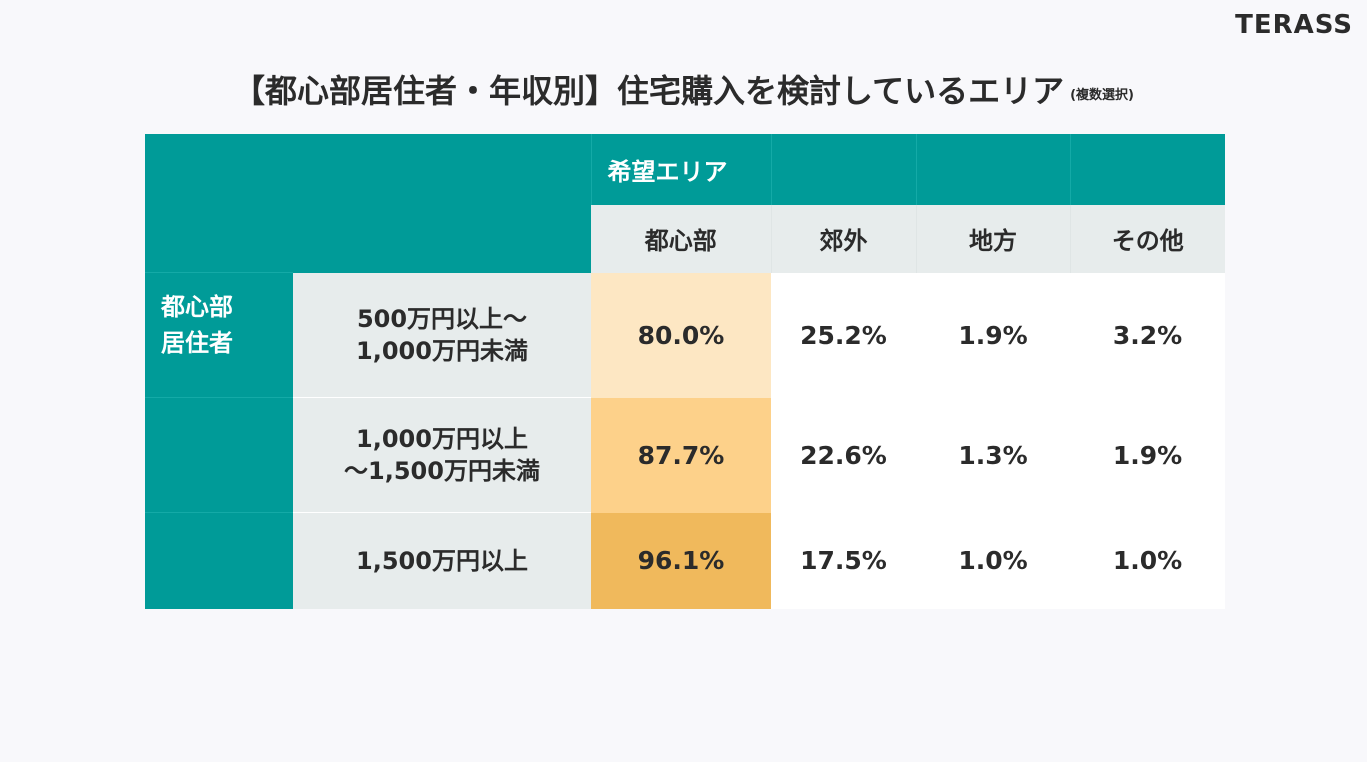  I want to click on header-row-group: 希望エリア, so click(685, 169).